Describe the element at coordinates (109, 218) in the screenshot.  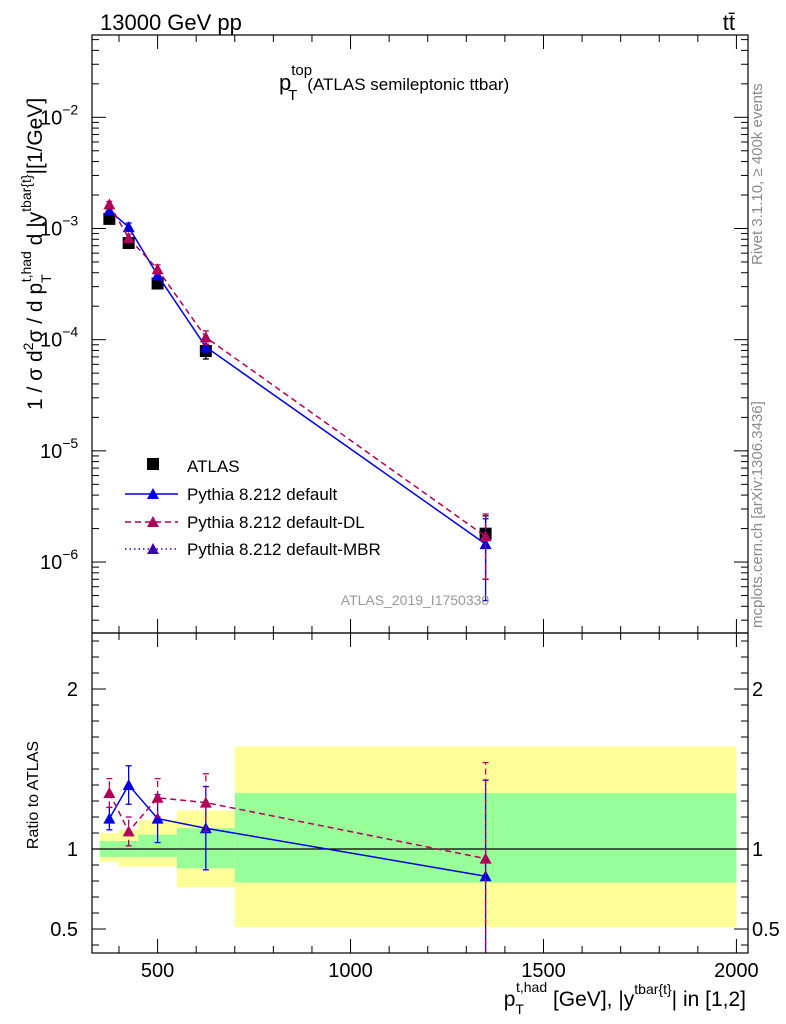
I see `data-point-atlas` at that location.